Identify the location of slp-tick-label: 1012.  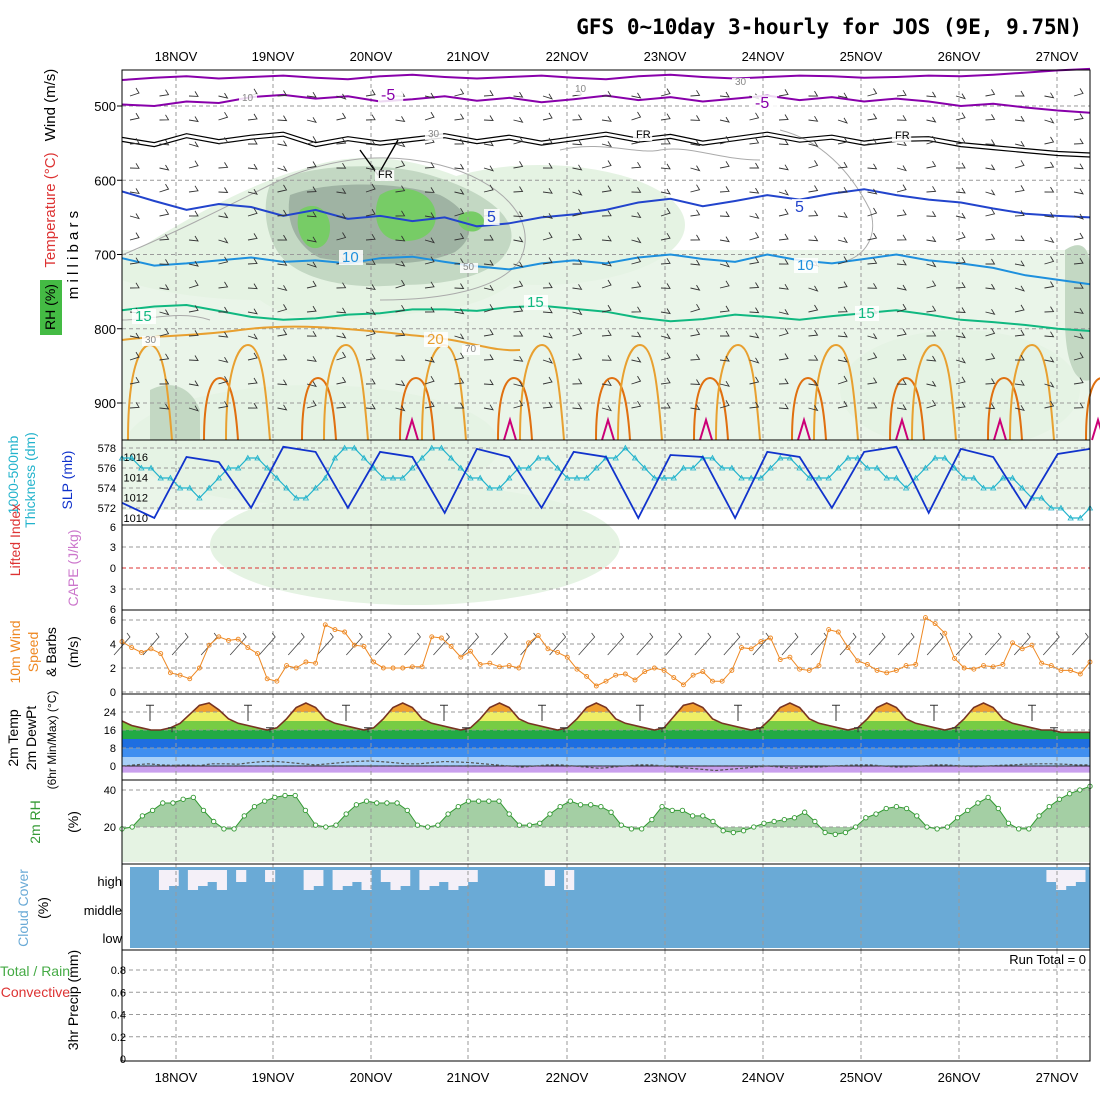
(136, 499).